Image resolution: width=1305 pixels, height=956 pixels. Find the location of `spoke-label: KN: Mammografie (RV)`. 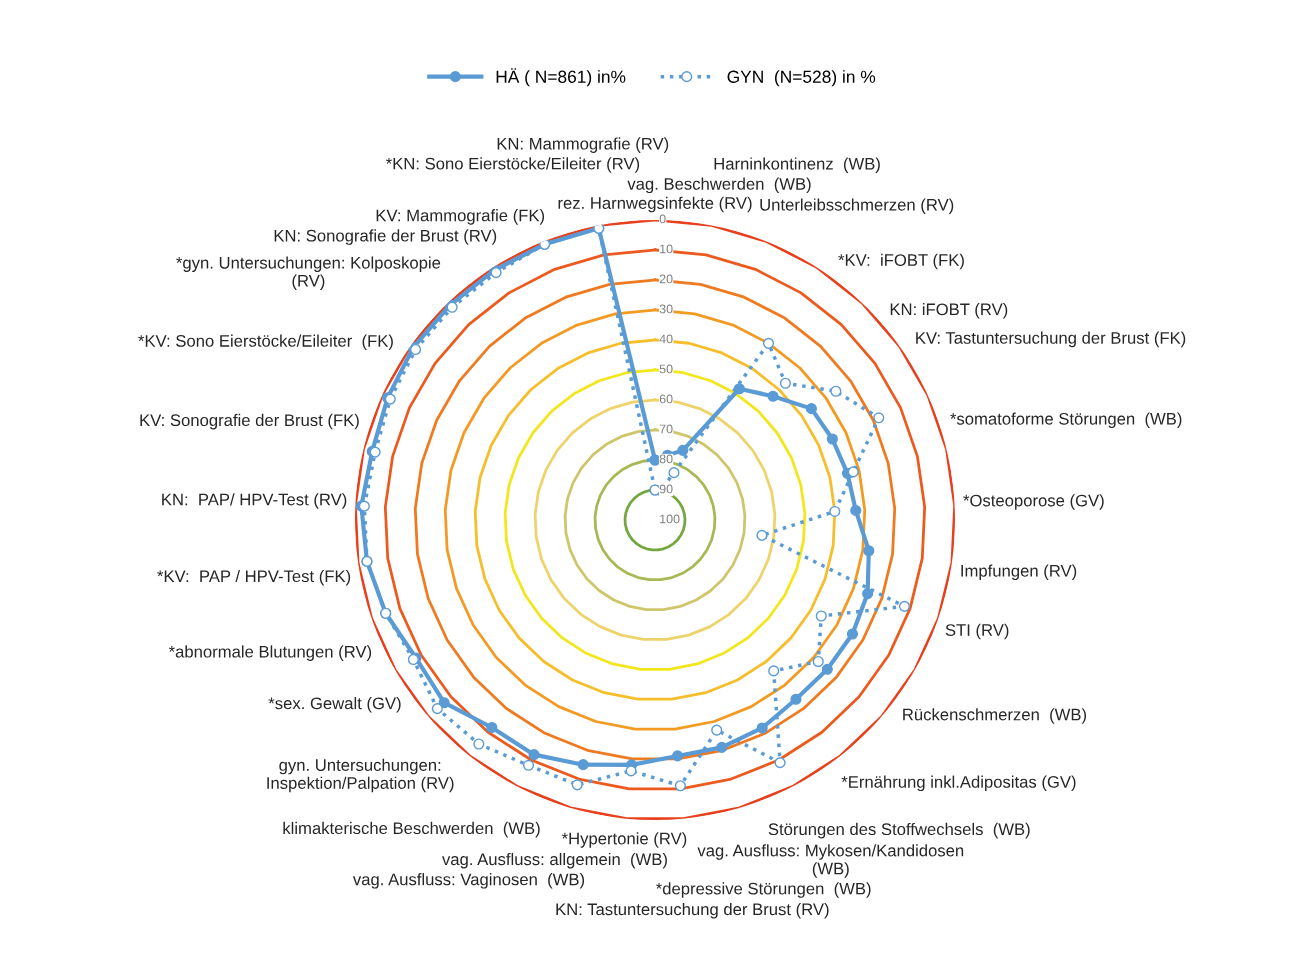

spoke-label: KN: Mammografie (RV) is located at coordinates (583, 145).